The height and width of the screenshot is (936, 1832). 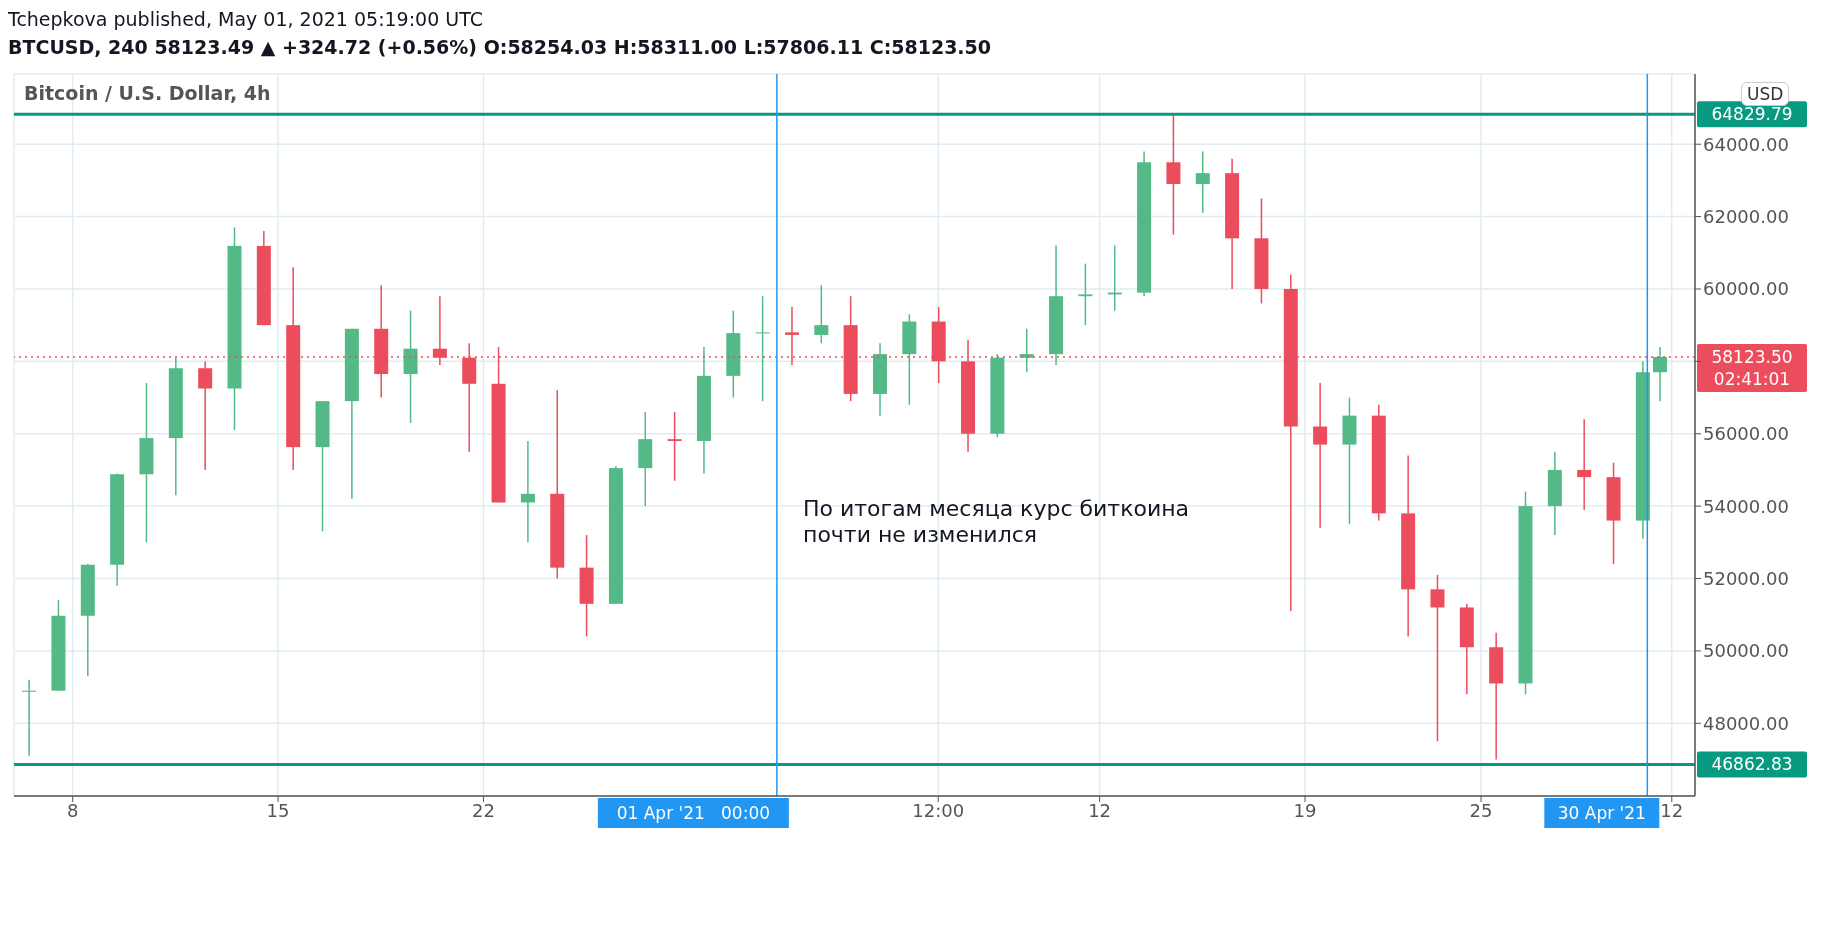 I want to click on y-tick-label: 60000.00, so click(x=1746, y=289).